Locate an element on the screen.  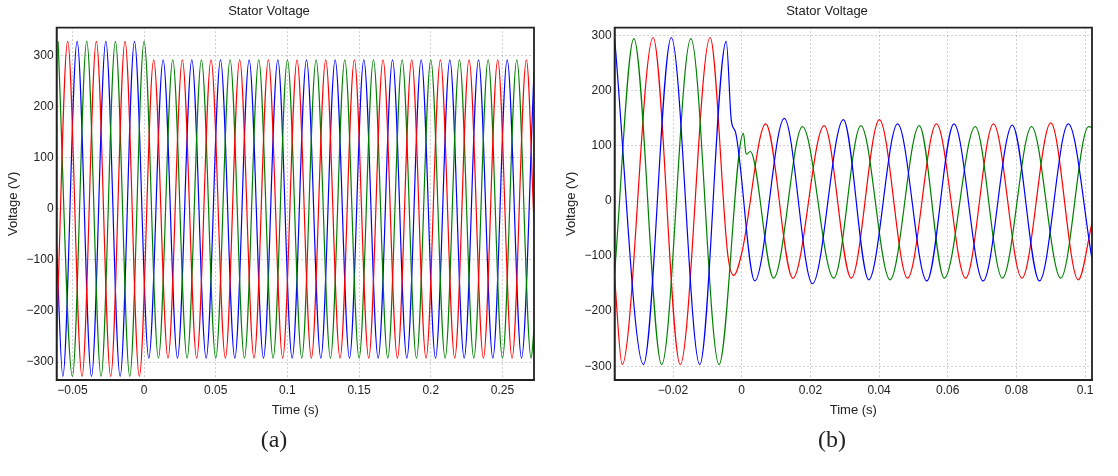
x-tick-label: 0.15 is located at coordinates (359, 389).